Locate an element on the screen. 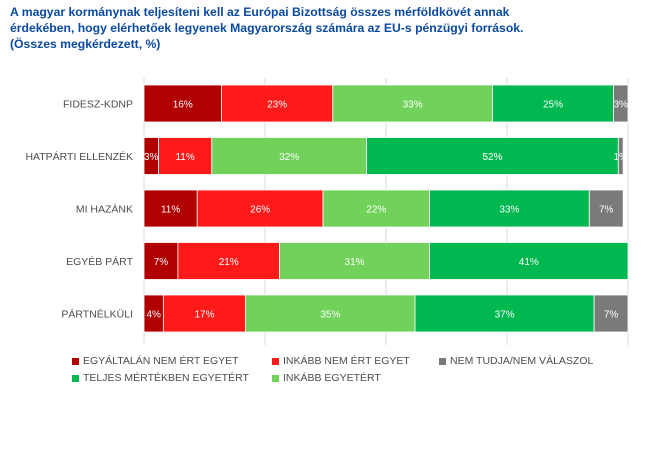 This screenshot has height=453, width=670. category-label: EGYÉB PÁRT is located at coordinates (99, 261).